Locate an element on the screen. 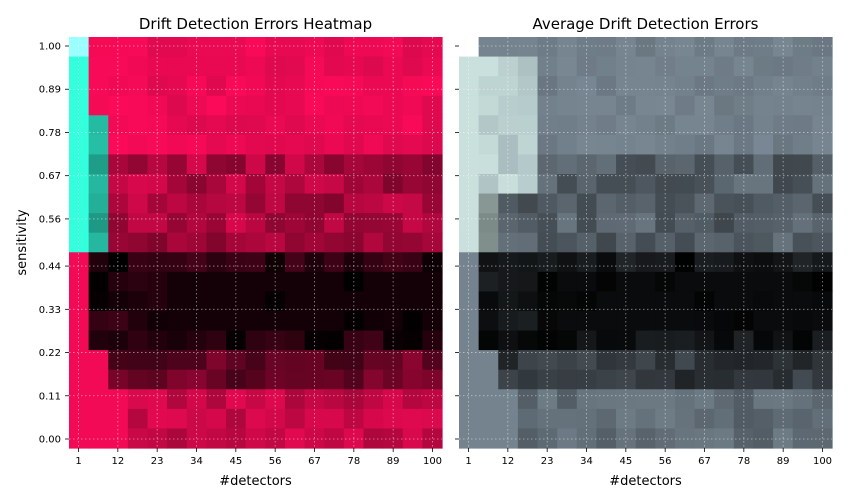  x-tick-label: 1 is located at coordinates (78, 461).